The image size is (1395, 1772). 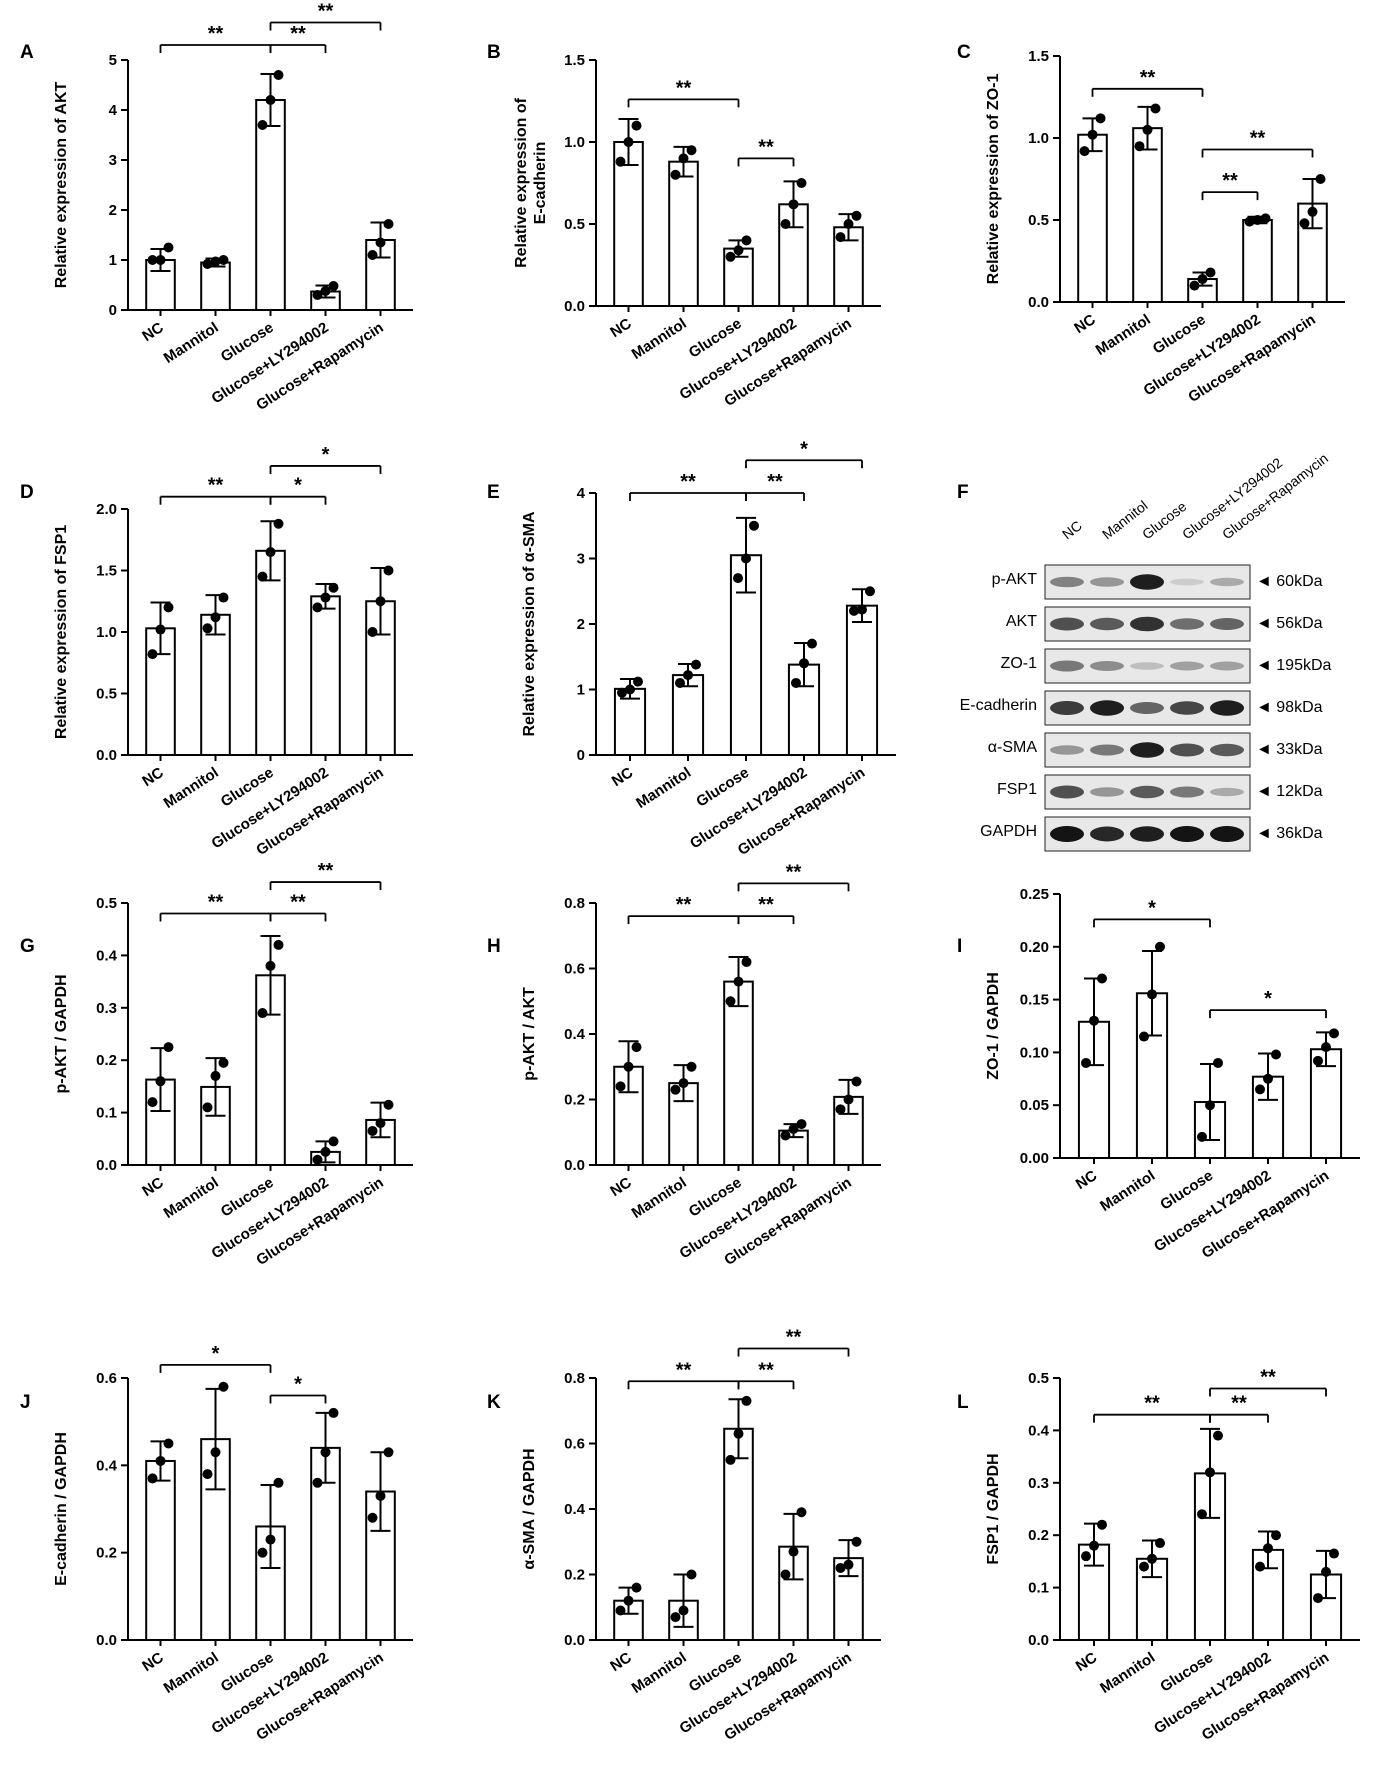 I want to click on panel-label-F: F, so click(x=963, y=492).